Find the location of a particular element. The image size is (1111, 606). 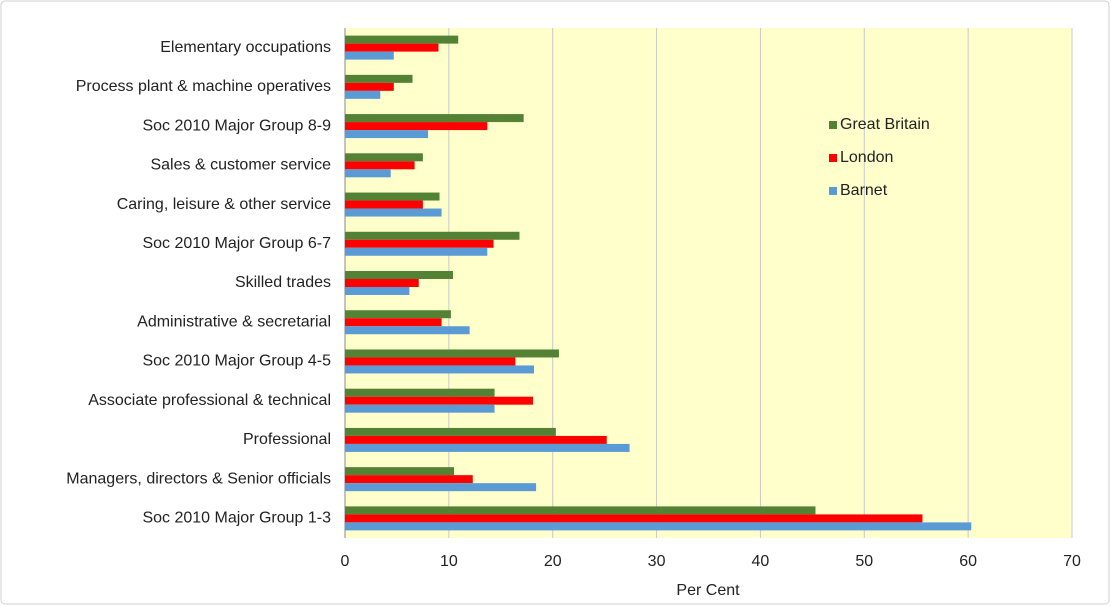

x-tick-label: 40 is located at coordinates (761, 561).